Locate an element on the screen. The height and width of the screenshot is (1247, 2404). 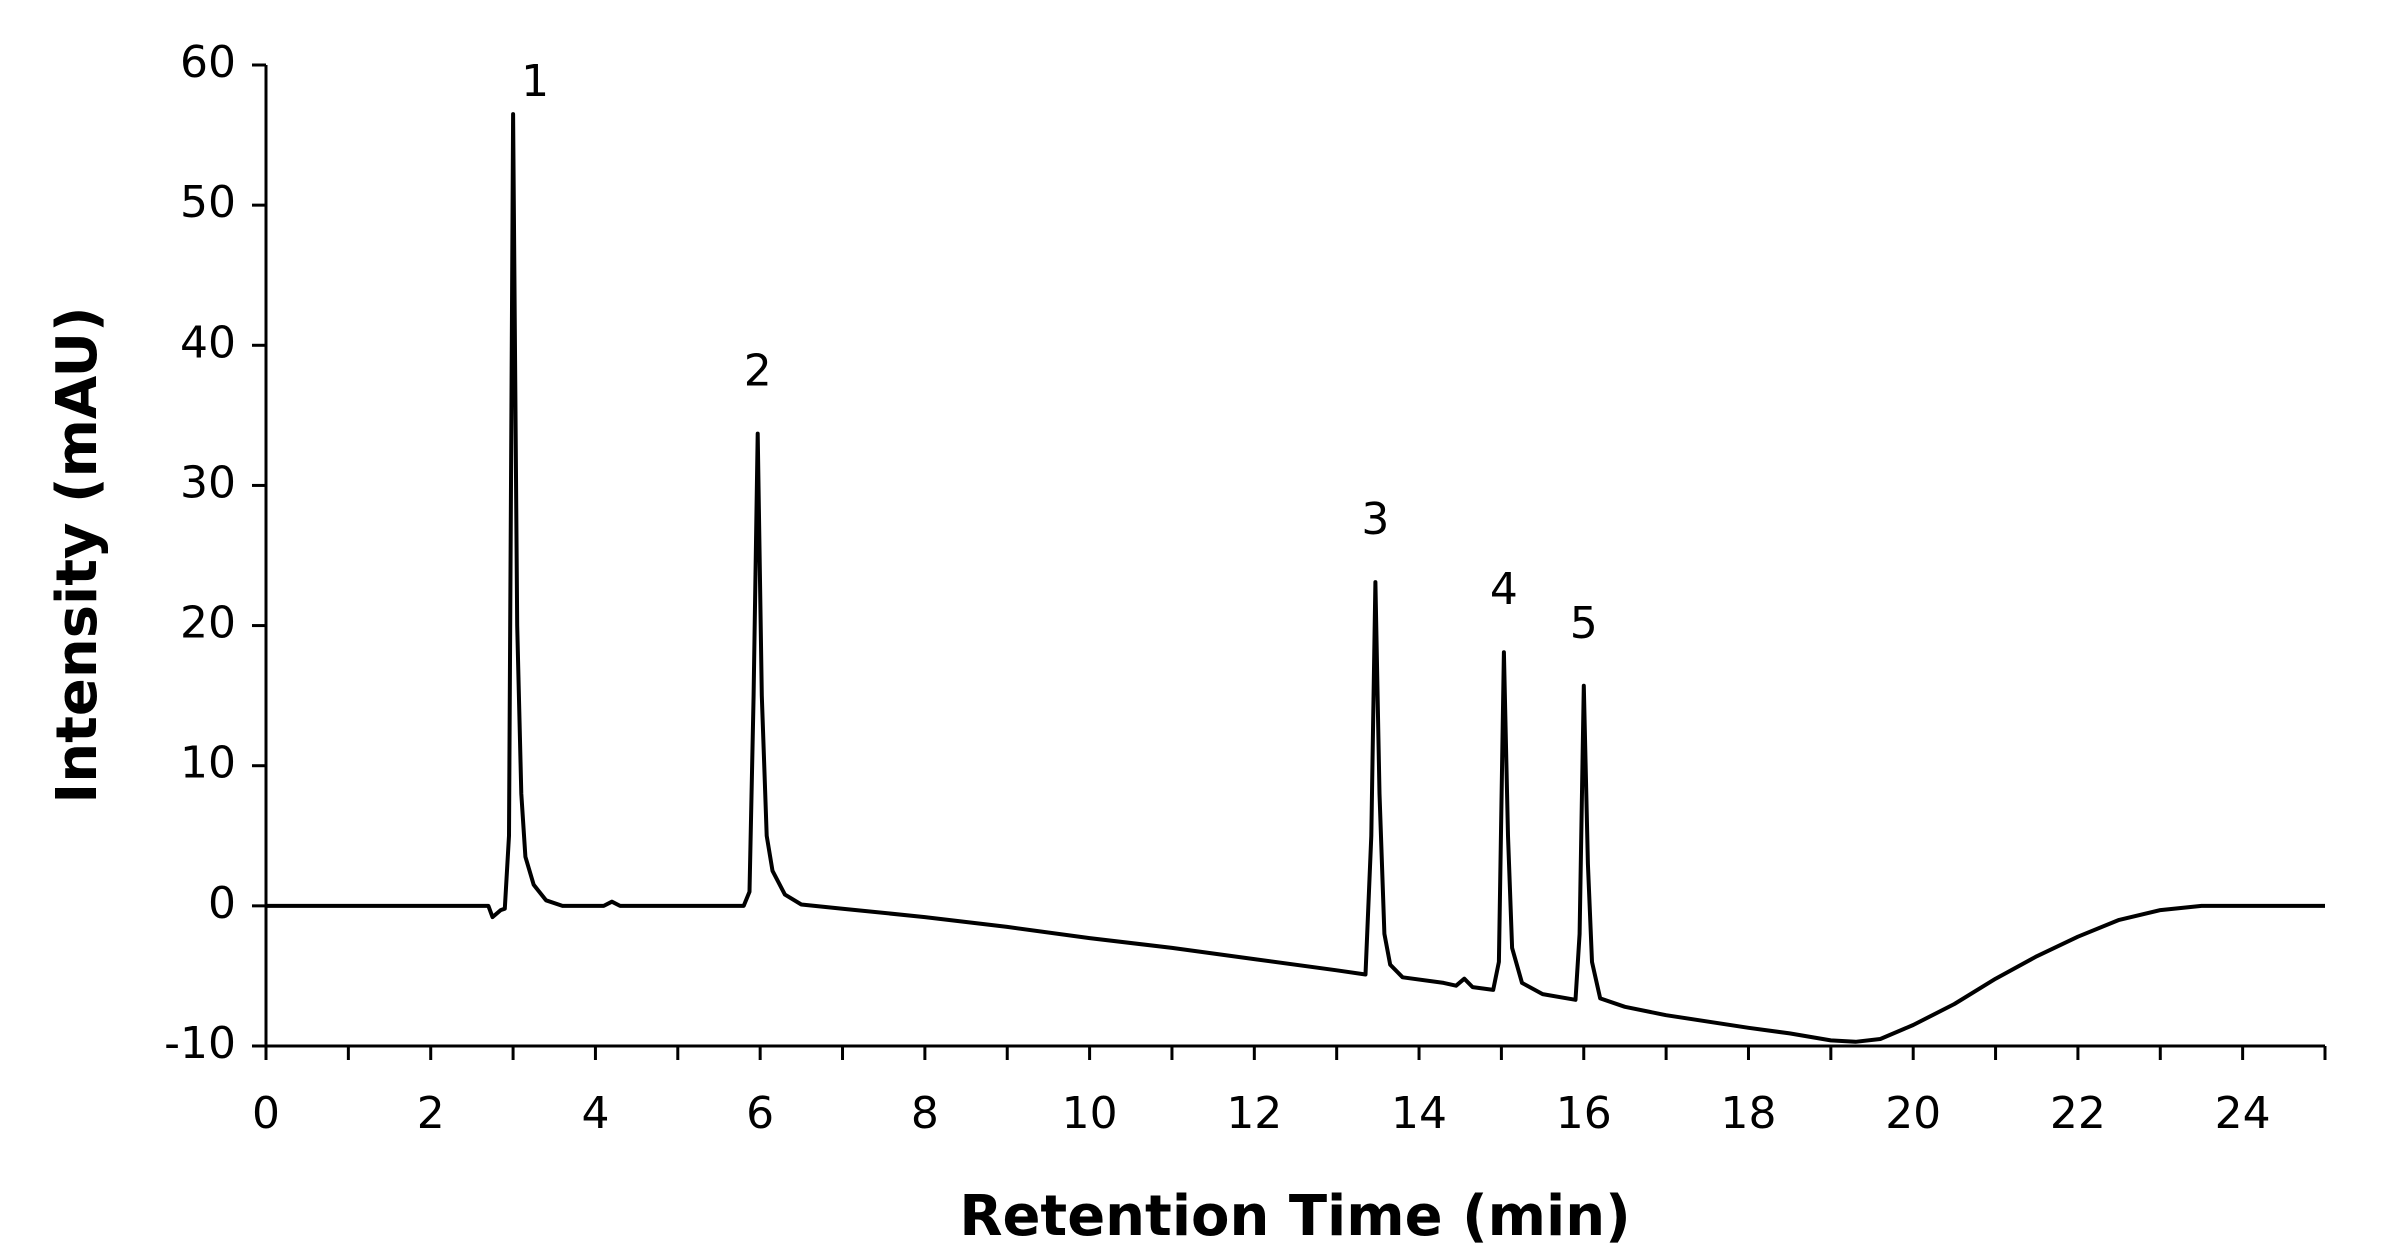
x-tick-label: 22 is located at coordinates (2078, 1113).